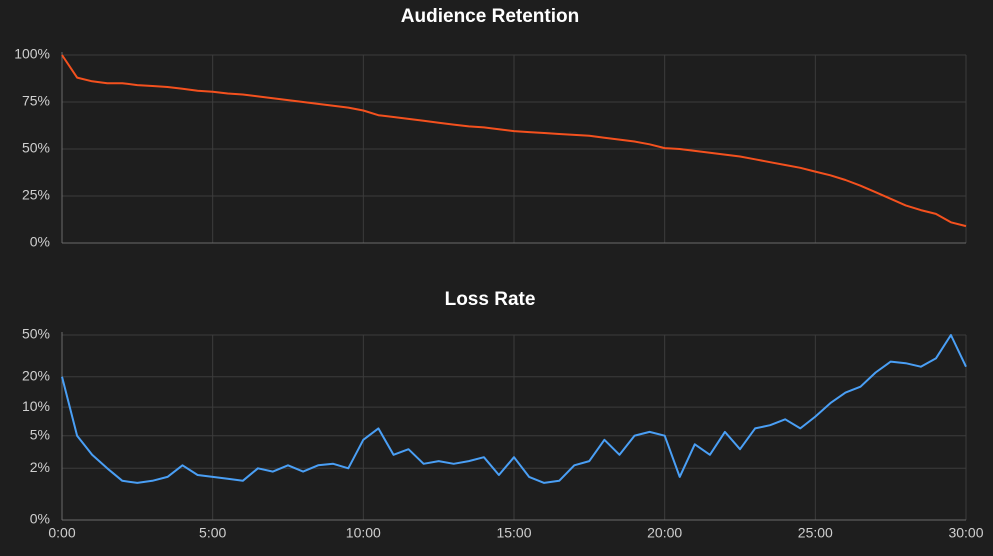  I want to click on y-tick-label: 2%, so click(40, 467).